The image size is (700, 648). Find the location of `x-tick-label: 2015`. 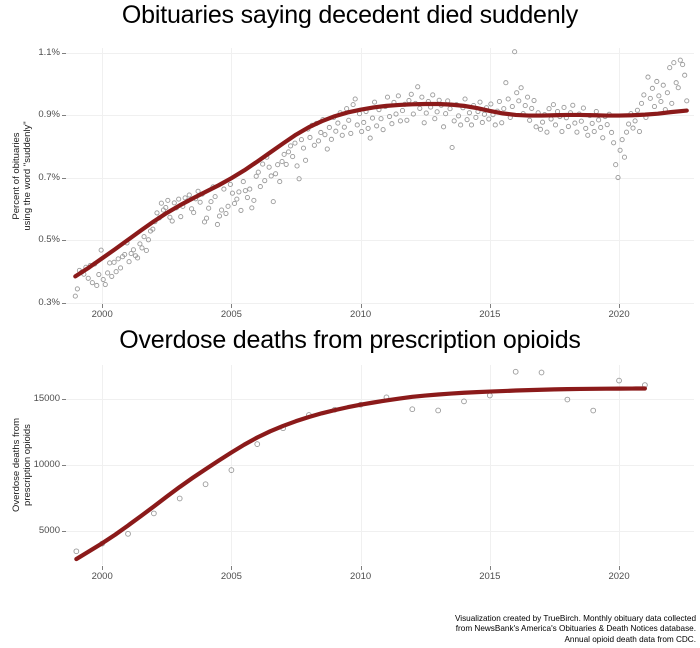

x-tick-label: 2015 is located at coordinates (490, 314).